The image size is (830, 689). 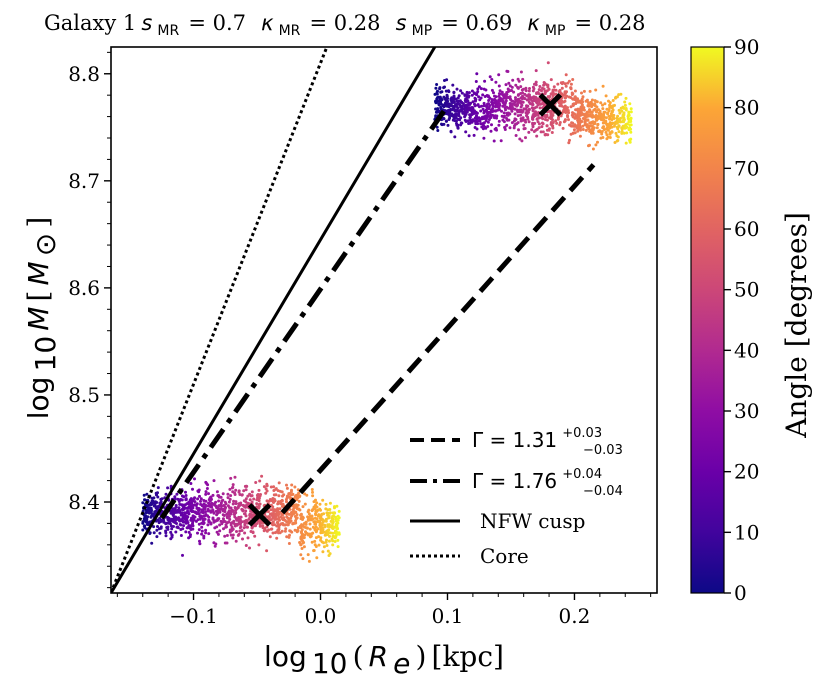 I want to click on colorbar-tick-label: 0, so click(x=740, y=593).